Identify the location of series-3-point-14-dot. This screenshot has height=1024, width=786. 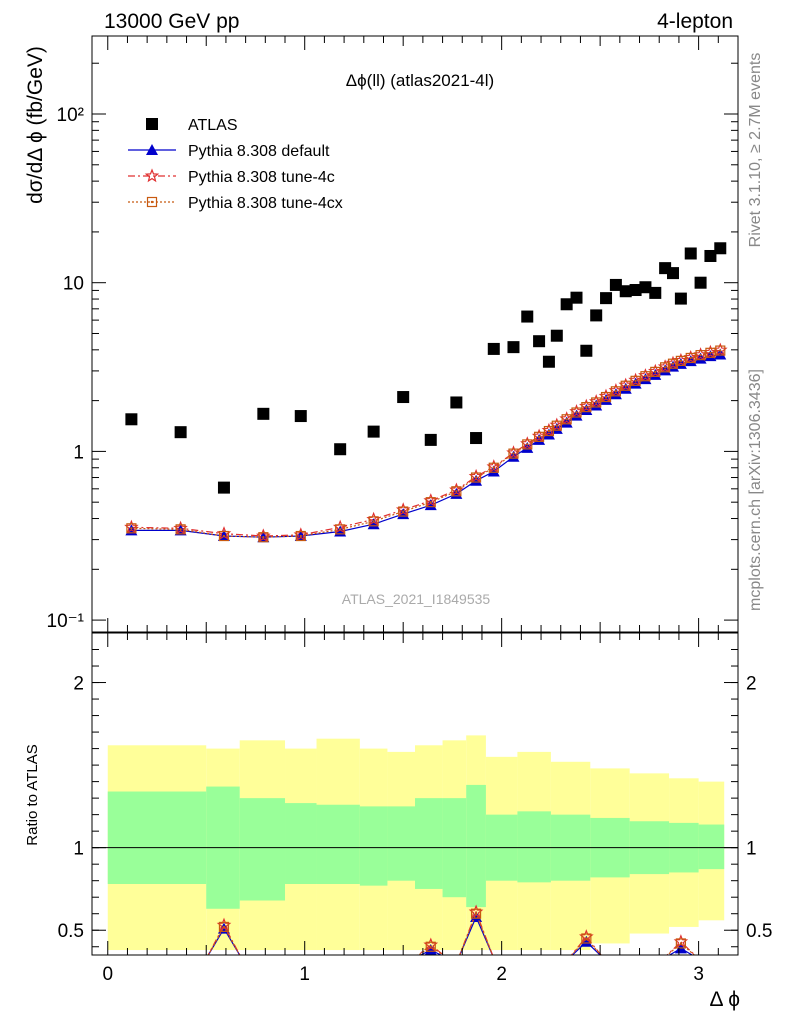
(539, 437).